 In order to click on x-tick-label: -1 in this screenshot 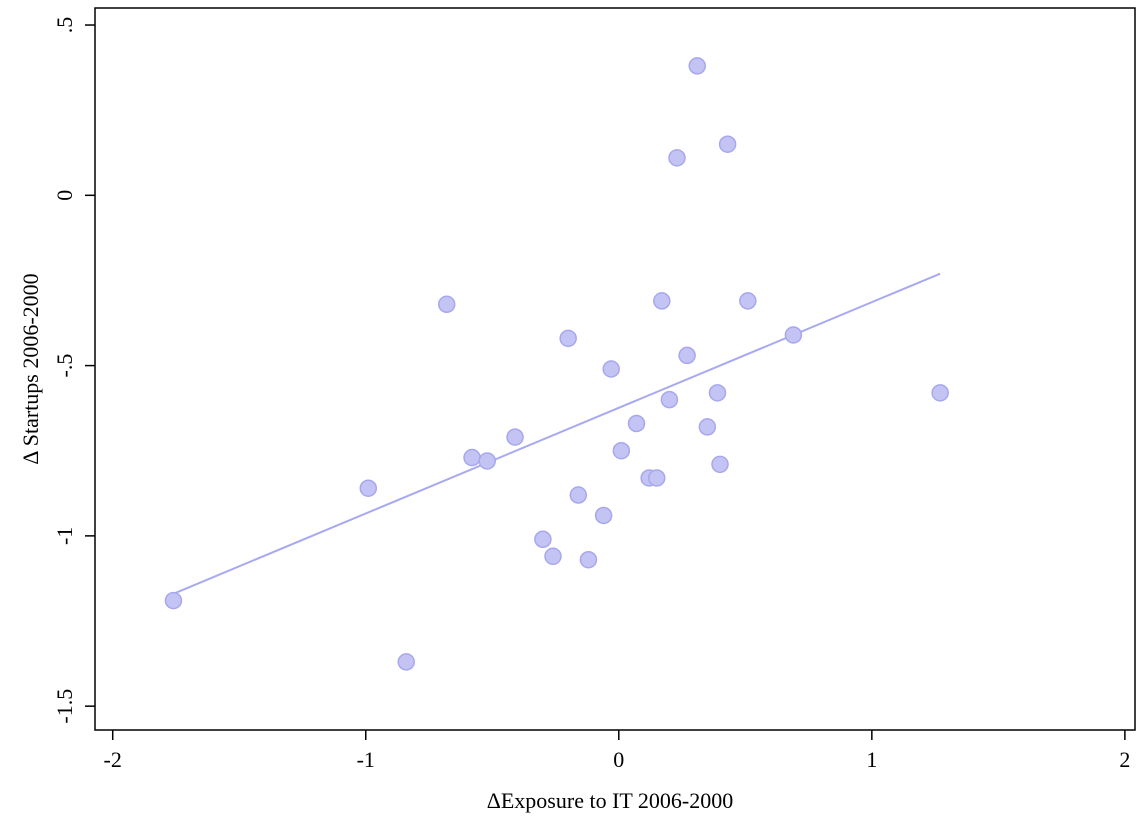, I will do `click(366, 759)`.